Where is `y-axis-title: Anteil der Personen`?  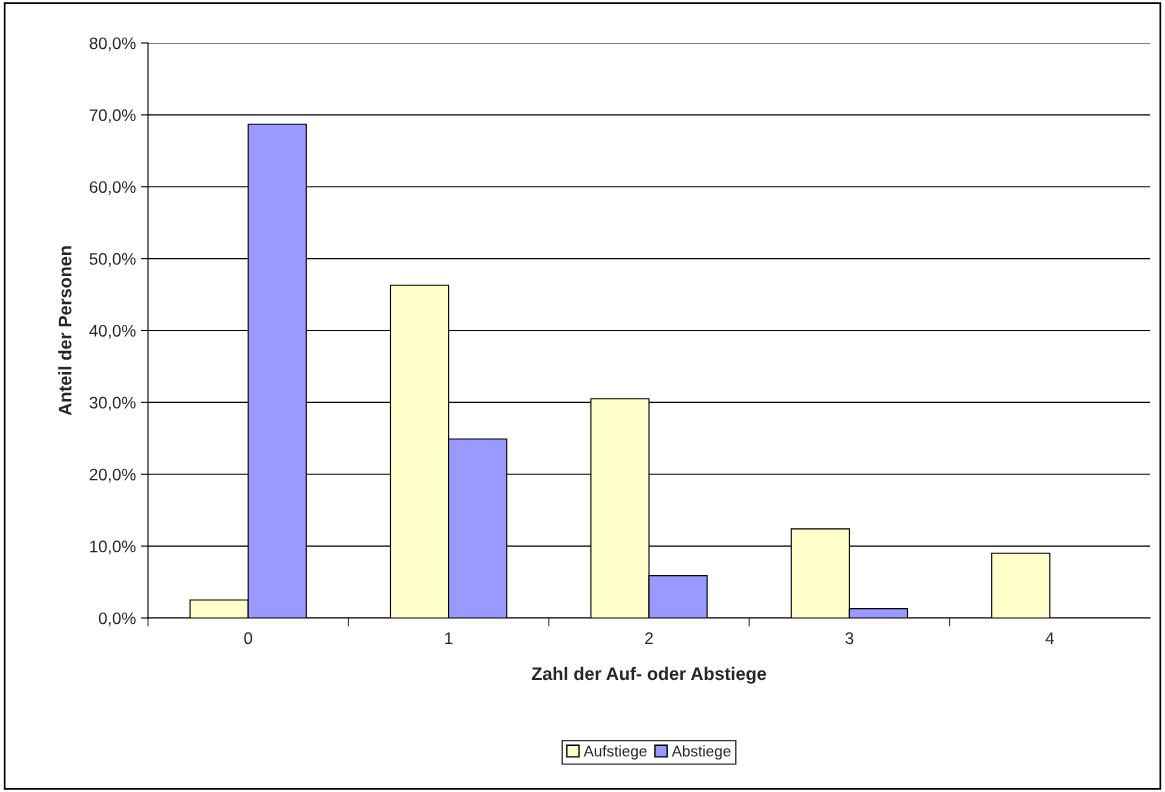 y-axis-title: Anteil der Personen is located at coordinates (65, 331).